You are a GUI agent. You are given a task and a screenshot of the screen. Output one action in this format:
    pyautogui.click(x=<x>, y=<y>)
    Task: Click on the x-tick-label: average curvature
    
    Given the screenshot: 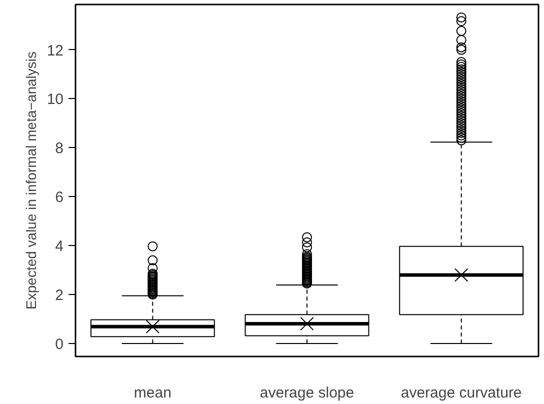 What is the action you would take?
    pyautogui.click(x=461, y=393)
    